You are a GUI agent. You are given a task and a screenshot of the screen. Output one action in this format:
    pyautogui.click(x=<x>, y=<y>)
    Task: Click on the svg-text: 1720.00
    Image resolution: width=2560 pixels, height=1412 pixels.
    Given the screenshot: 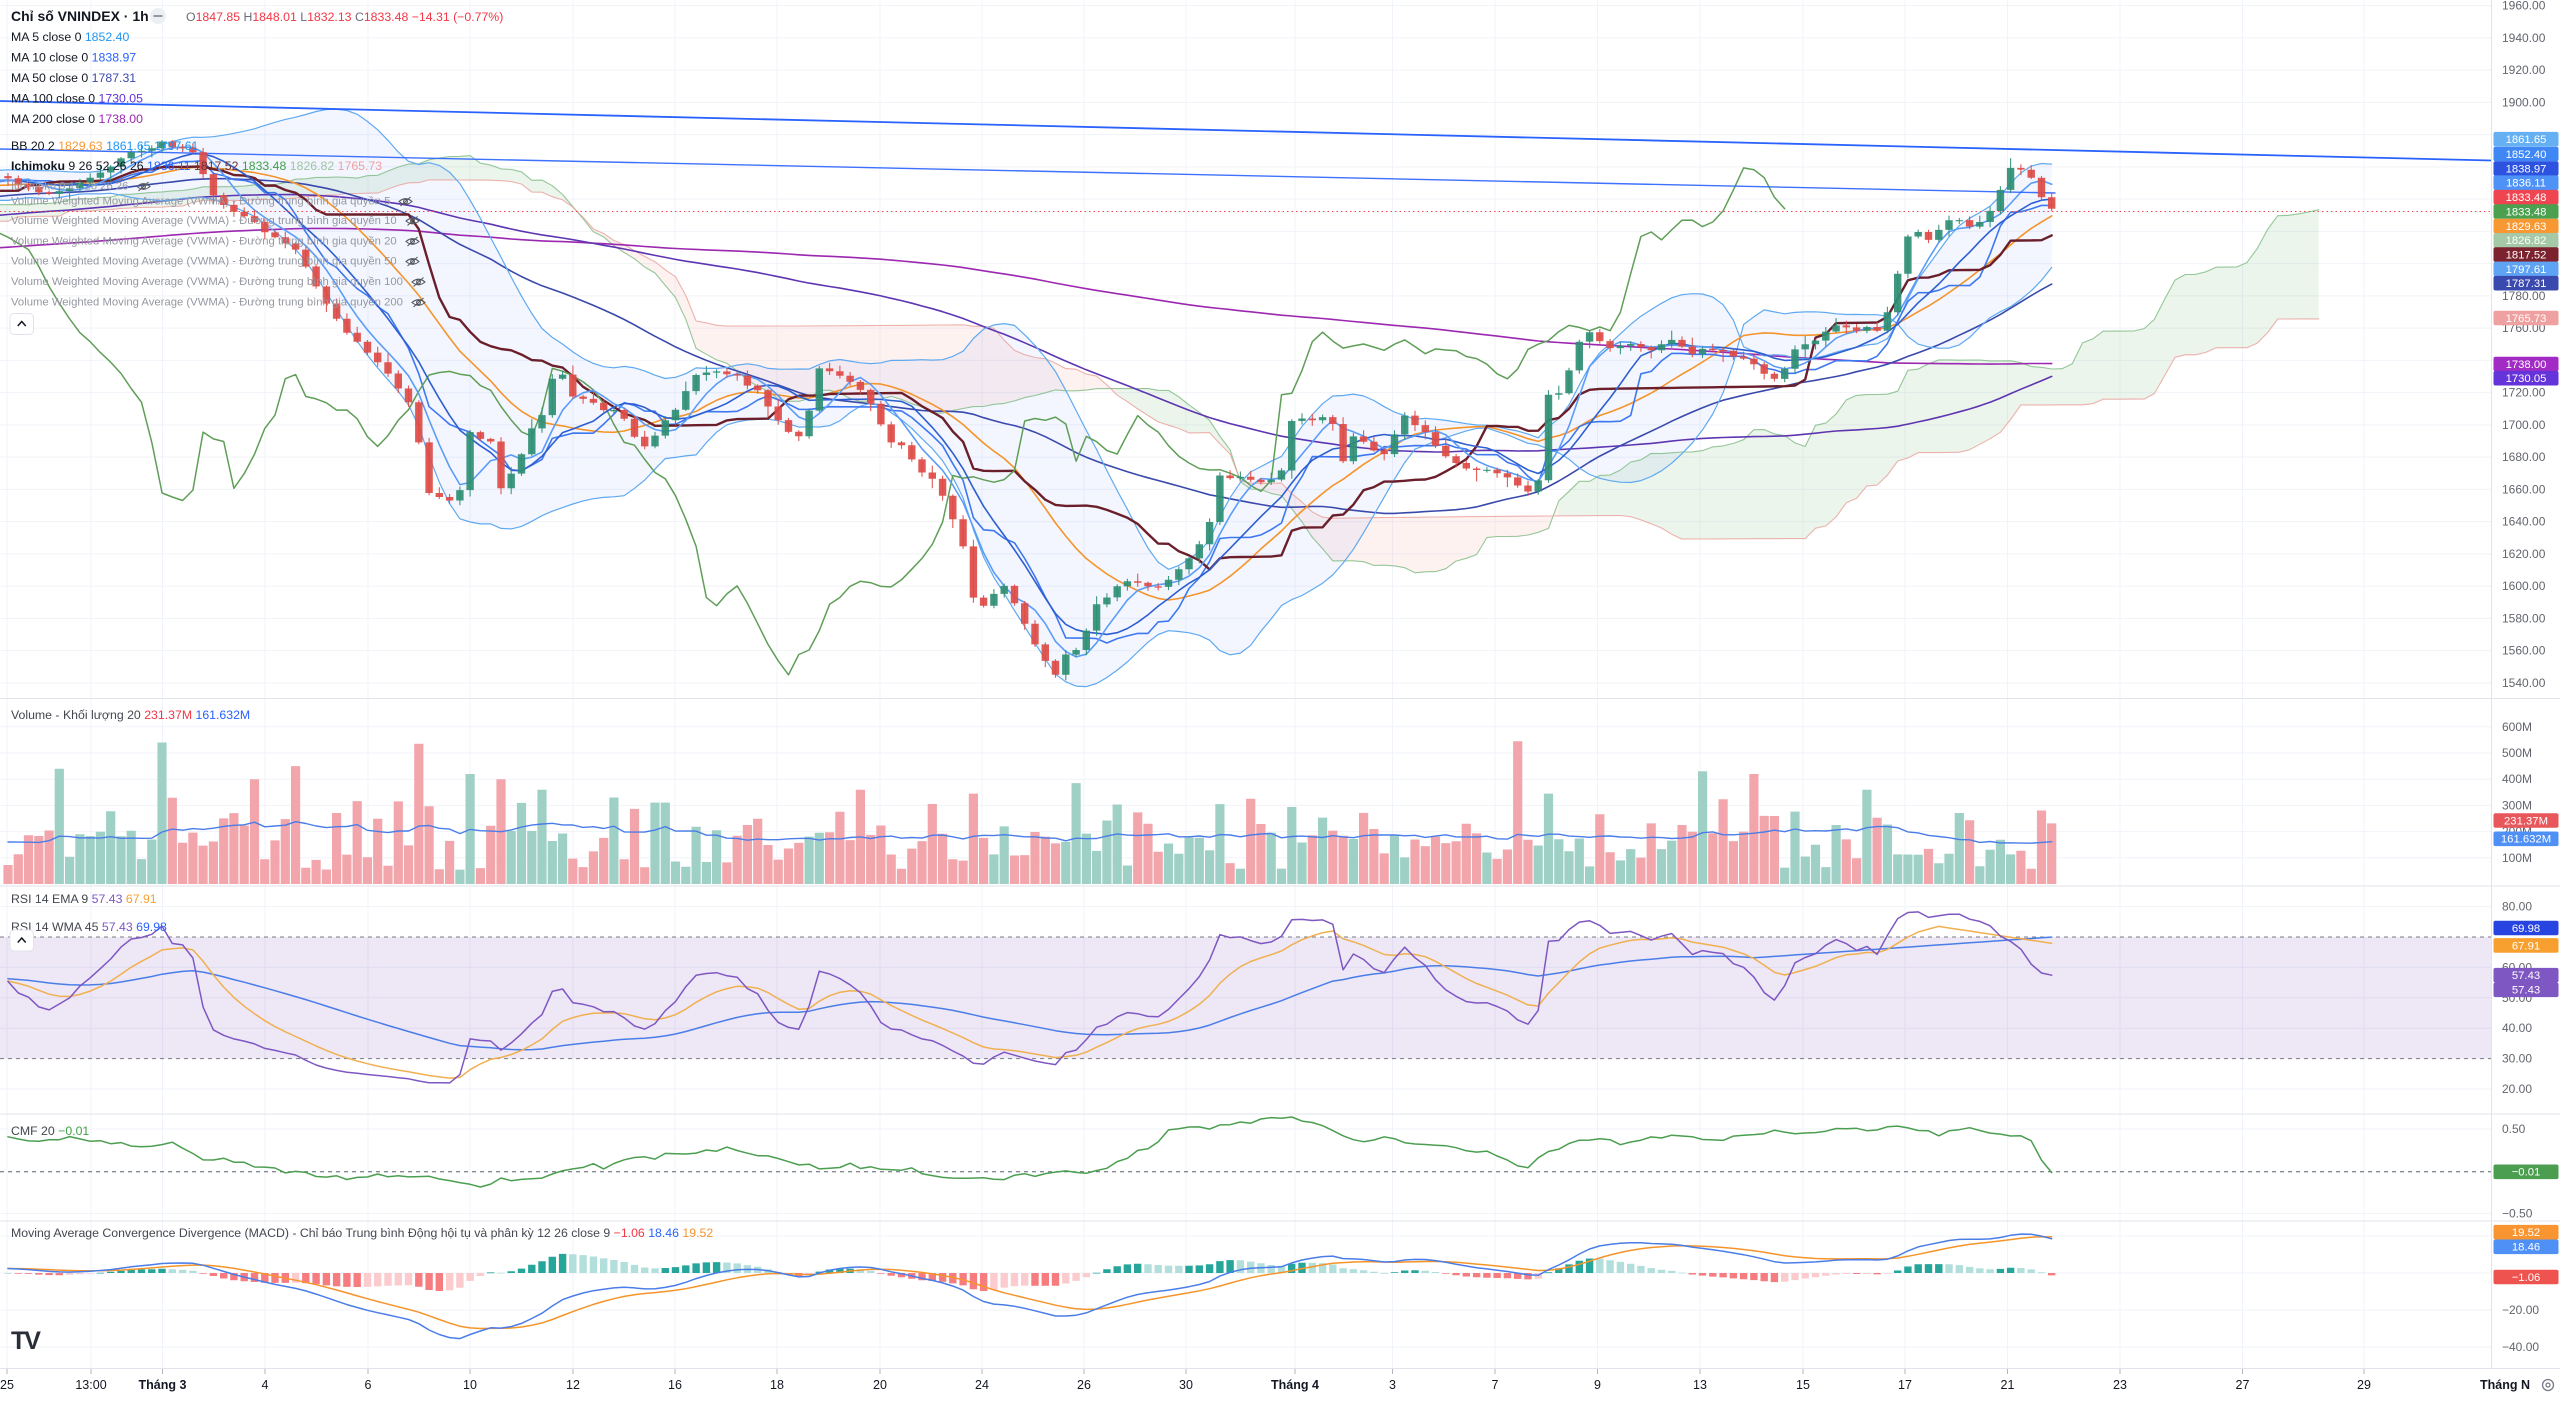 What is the action you would take?
    pyautogui.click(x=2524, y=393)
    